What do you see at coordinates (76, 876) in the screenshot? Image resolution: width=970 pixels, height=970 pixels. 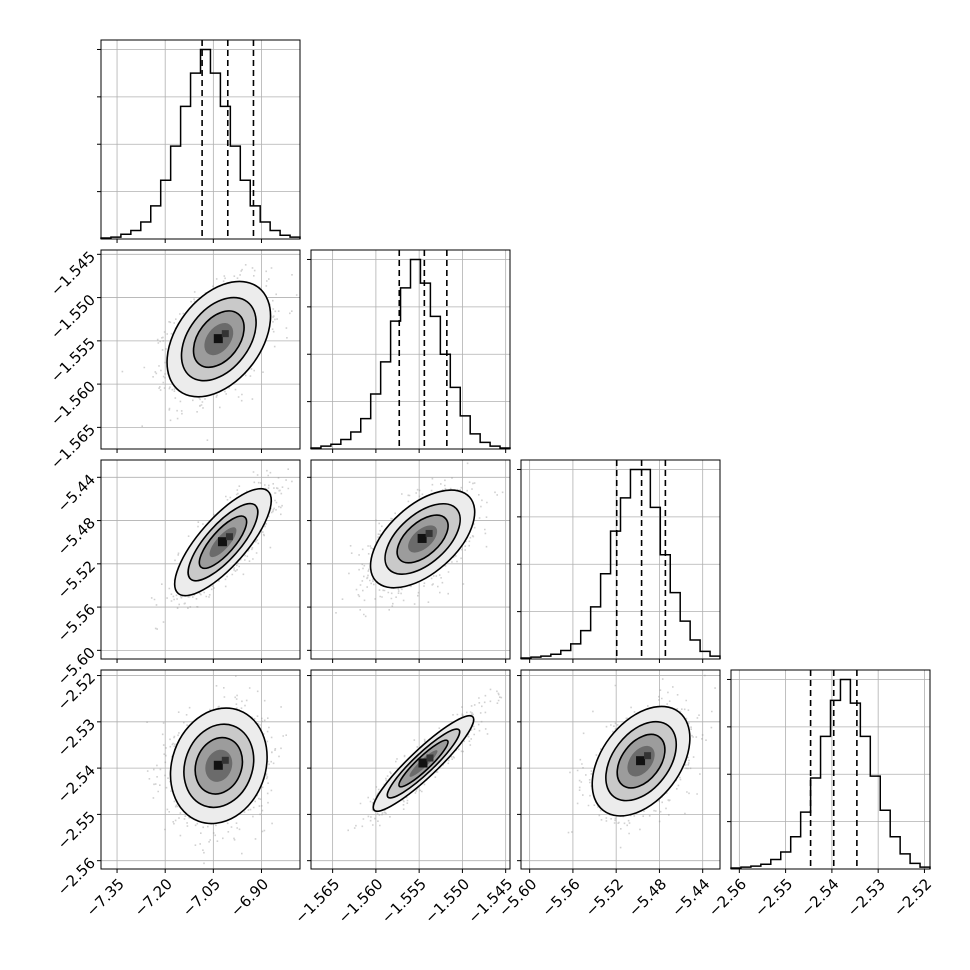 I see `y-tick-label: −2.56` at bounding box center [76, 876].